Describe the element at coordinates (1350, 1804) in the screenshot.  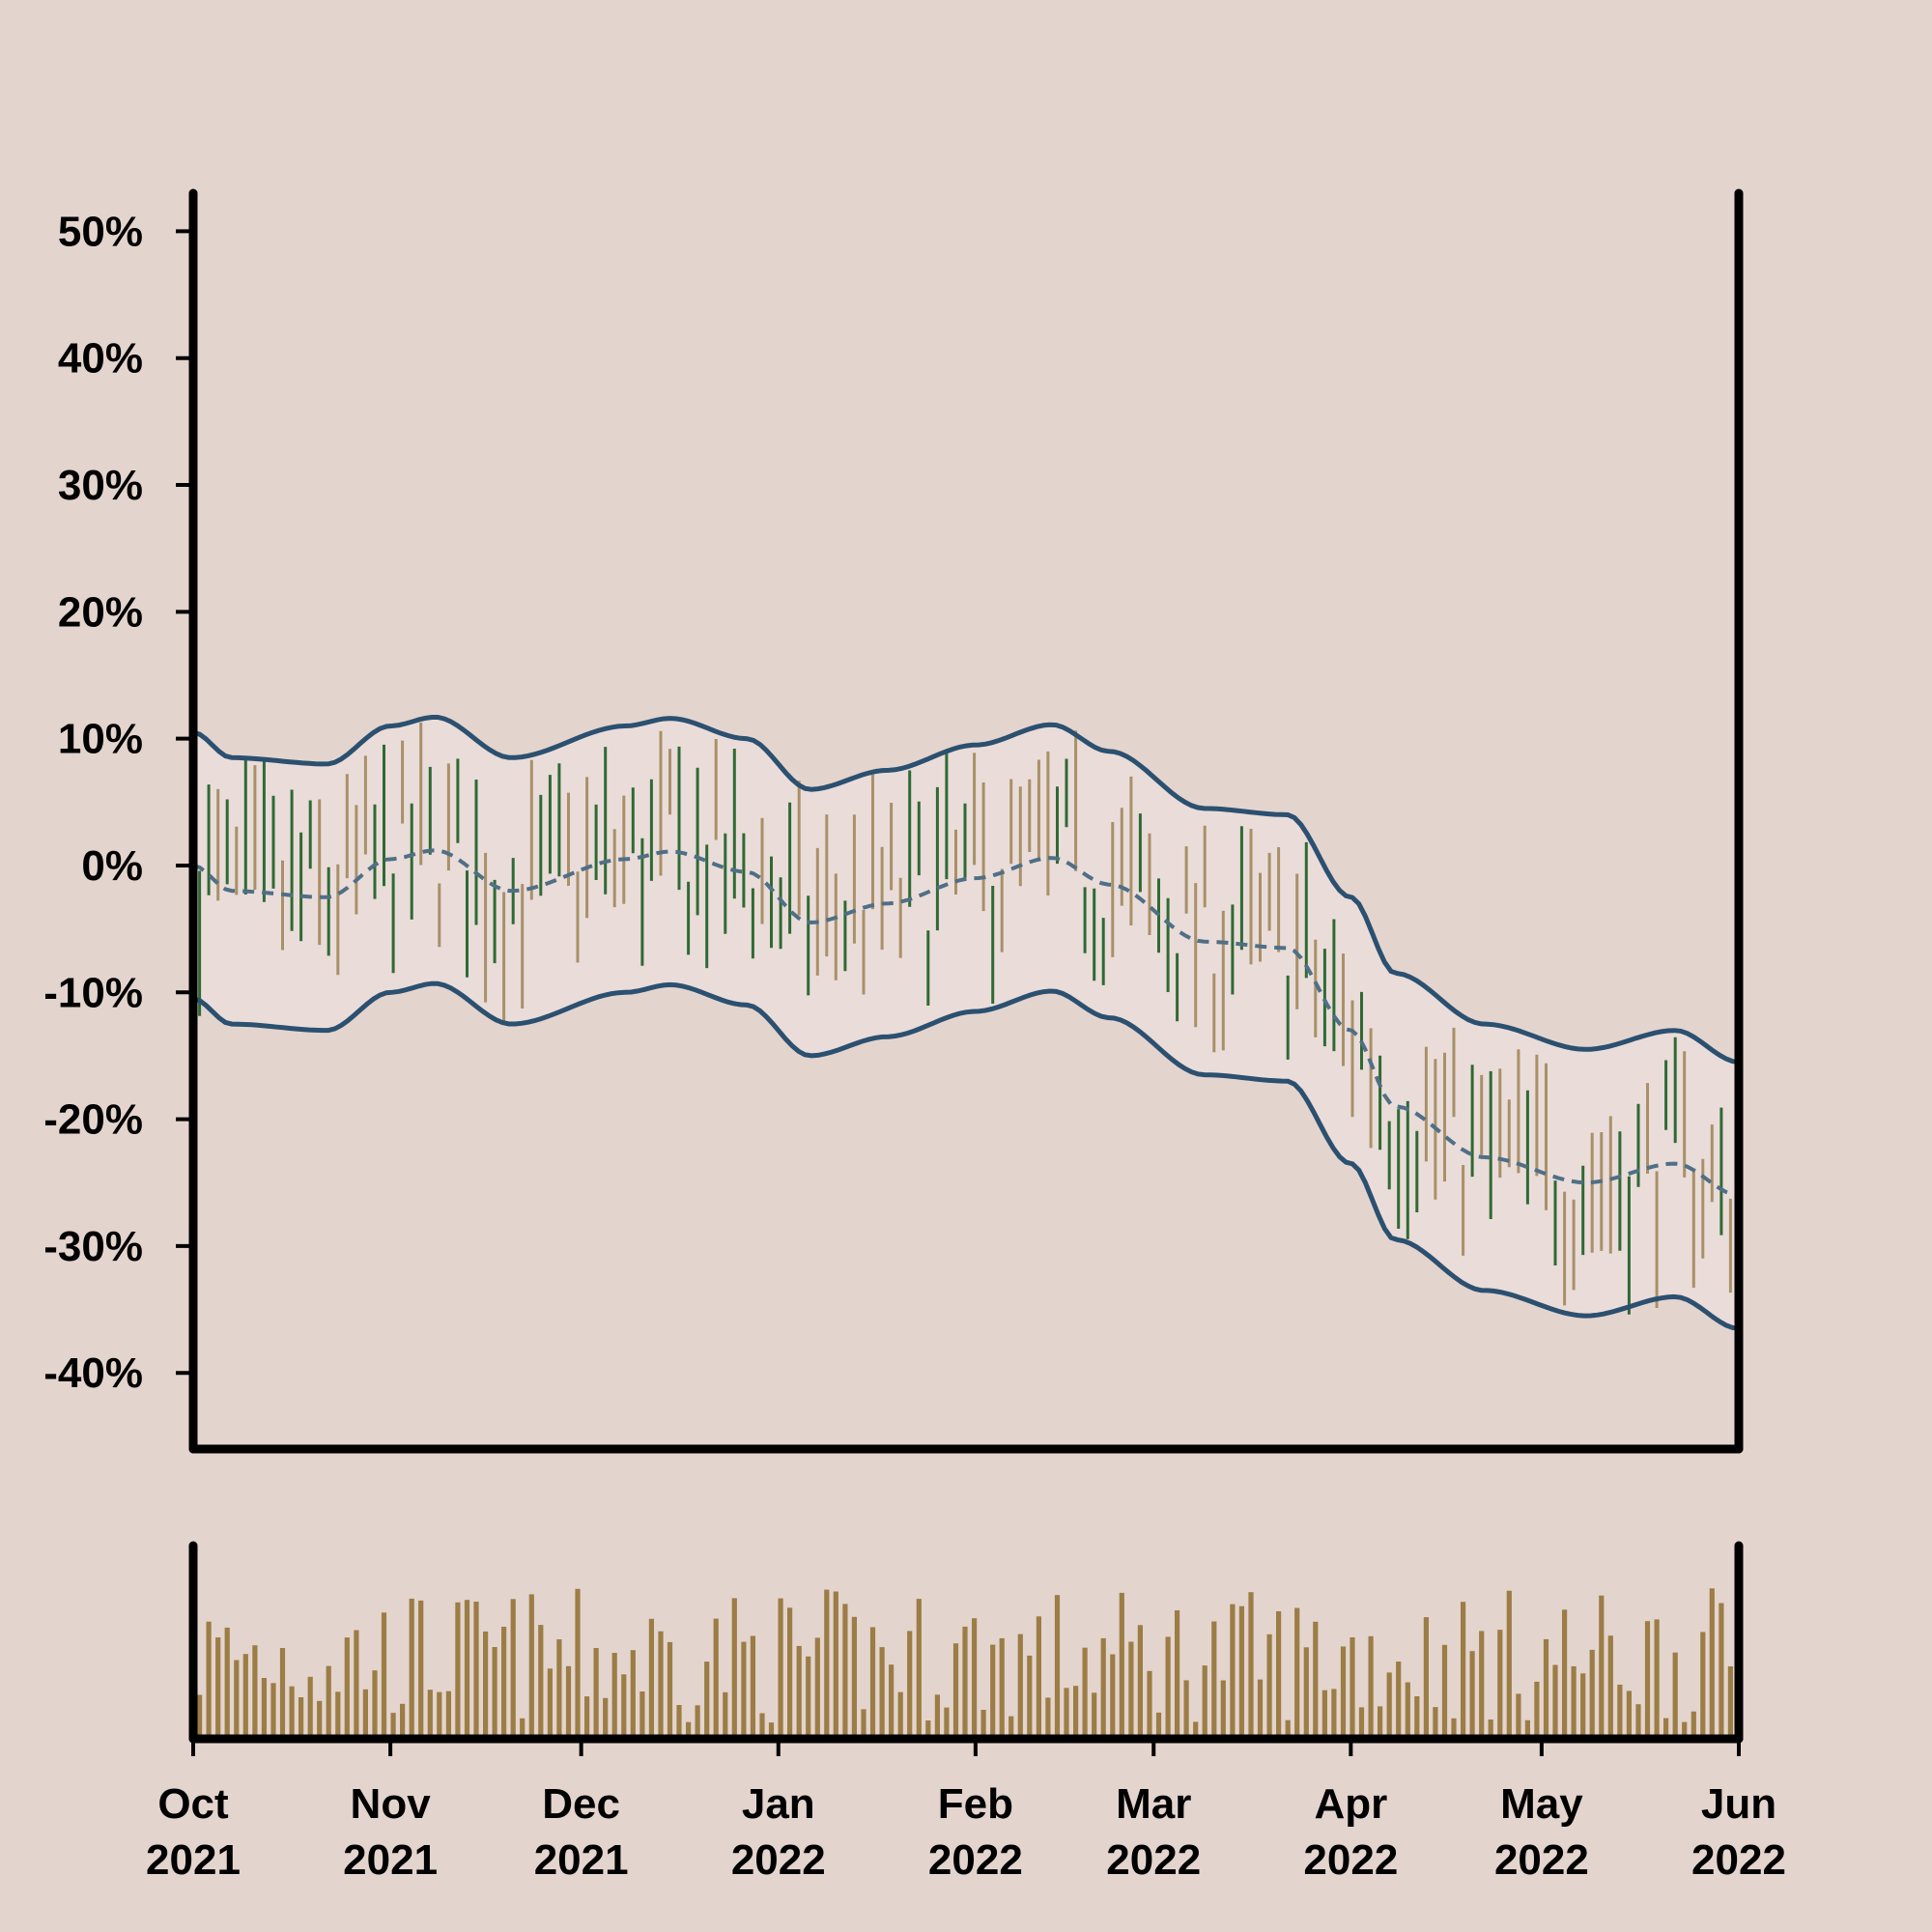
I see `x-tick-month-label: Apr` at that location.